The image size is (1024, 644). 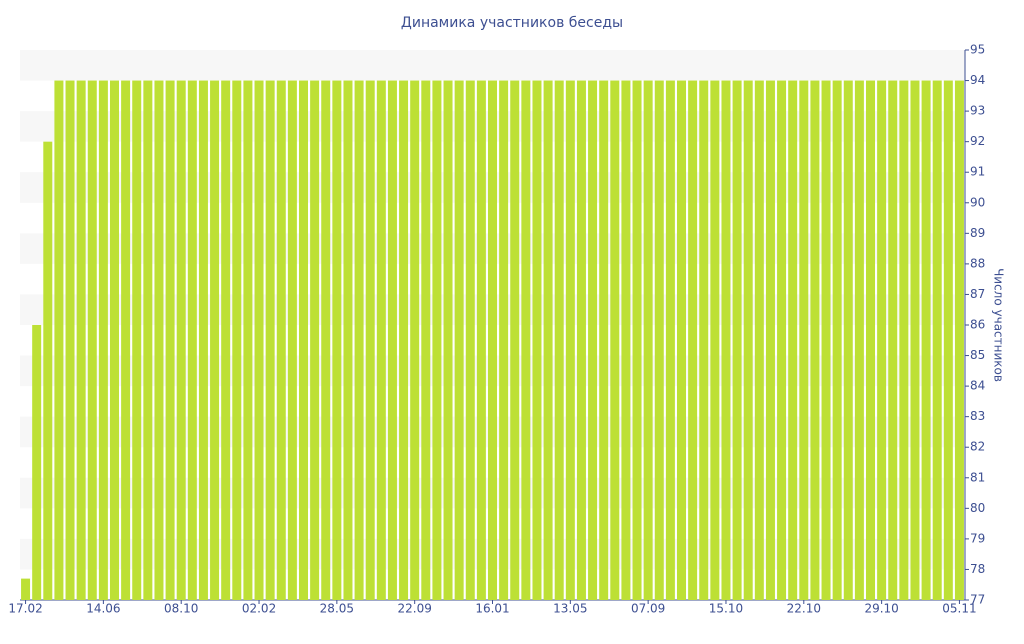 I want to click on x-tick-label: 05.11, so click(x=959, y=609).